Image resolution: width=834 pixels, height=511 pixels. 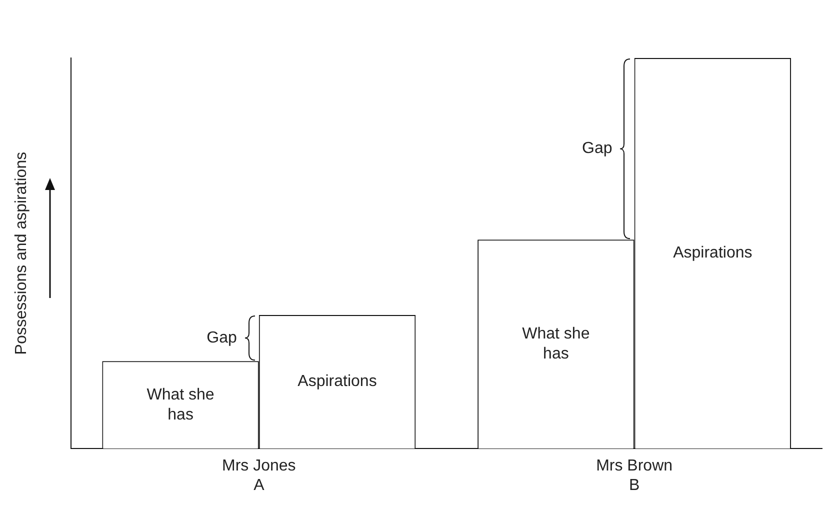 I want to click on text: Aspirations, so click(x=712, y=253).